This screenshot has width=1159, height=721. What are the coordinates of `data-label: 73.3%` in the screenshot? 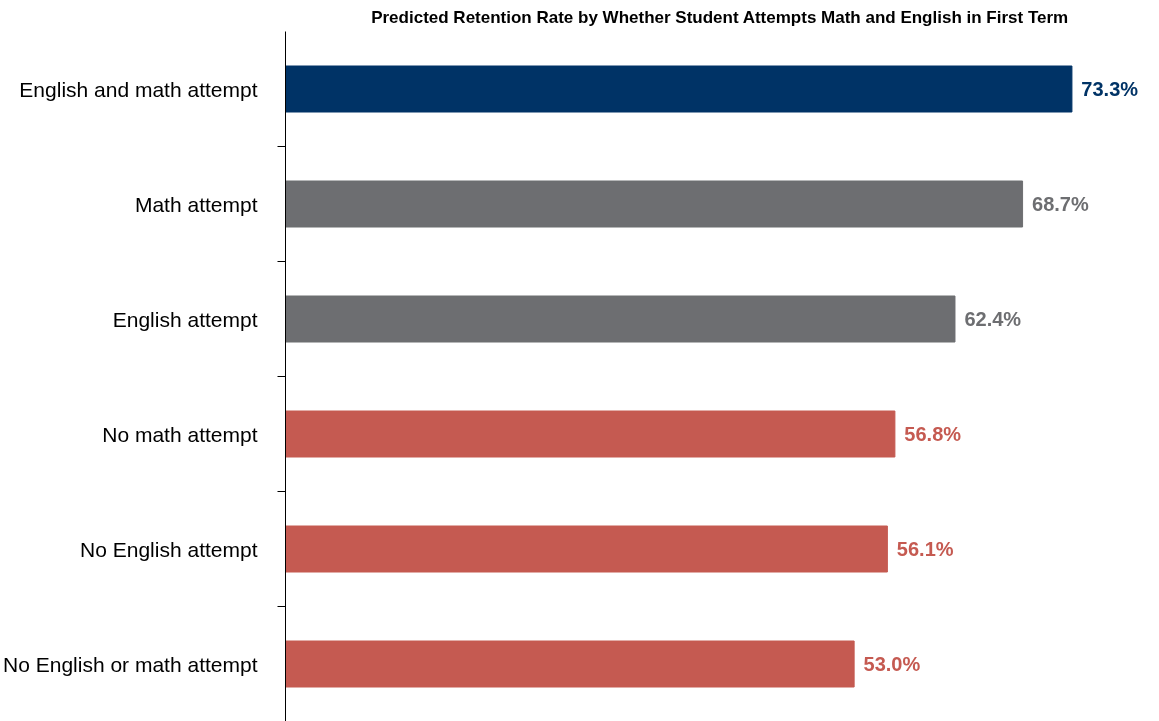 It's located at (1110, 89).